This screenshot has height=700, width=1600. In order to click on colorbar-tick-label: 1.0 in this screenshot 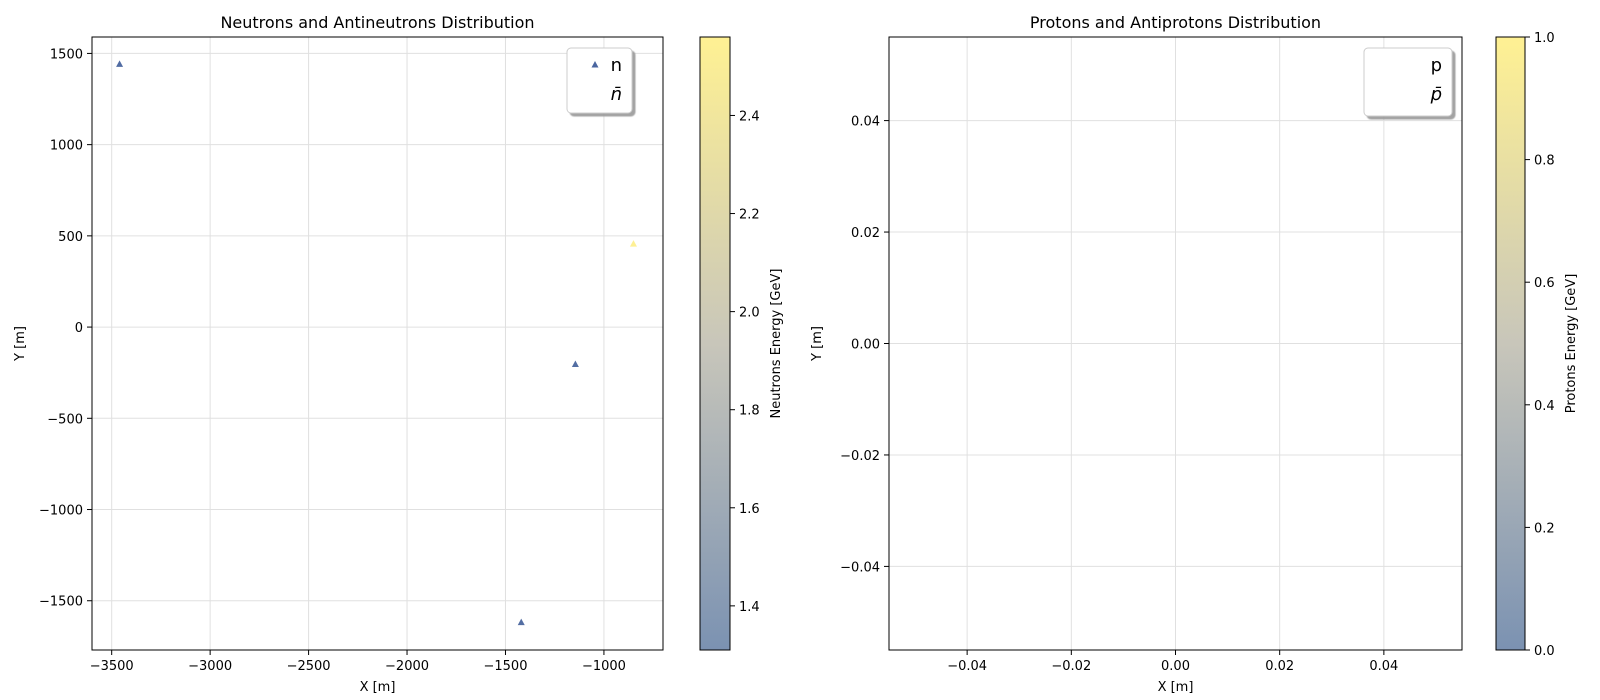, I will do `click(1544, 38)`.